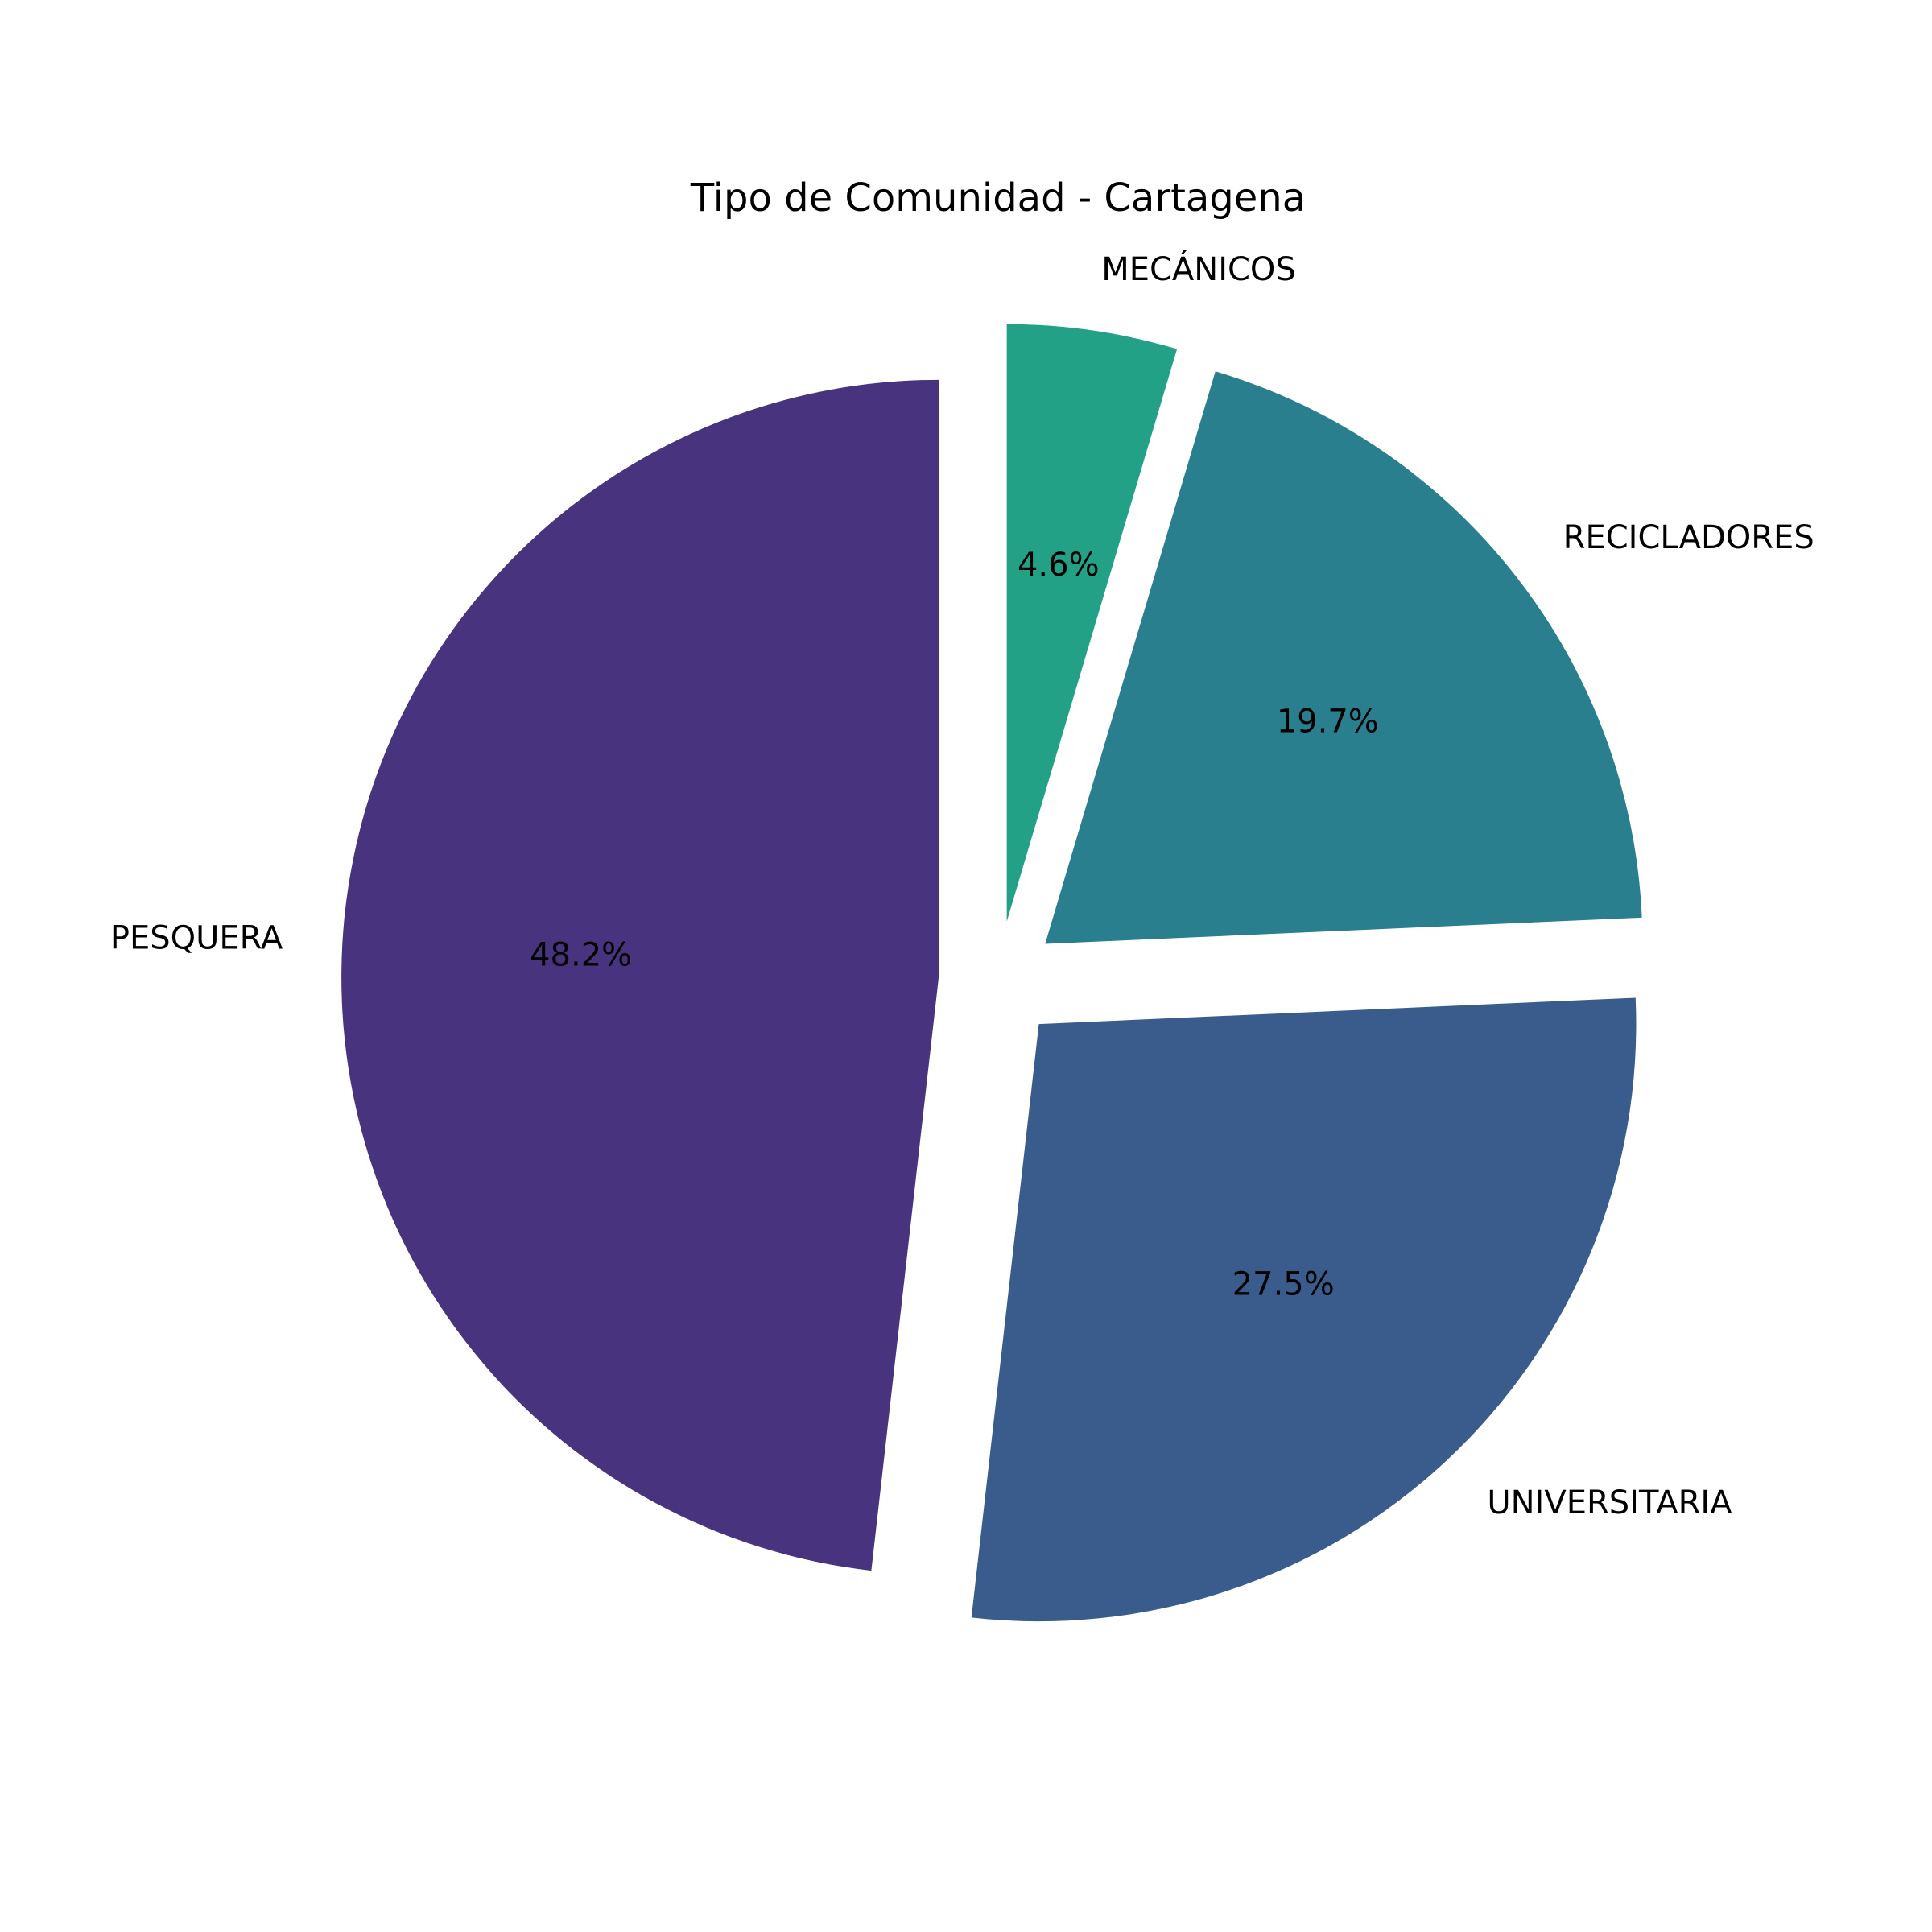 Image resolution: width=1932 pixels, height=1932 pixels. What do you see at coordinates (1328, 721) in the screenshot?
I see `pct-label-recicladores: 19.7%` at bounding box center [1328, 721].